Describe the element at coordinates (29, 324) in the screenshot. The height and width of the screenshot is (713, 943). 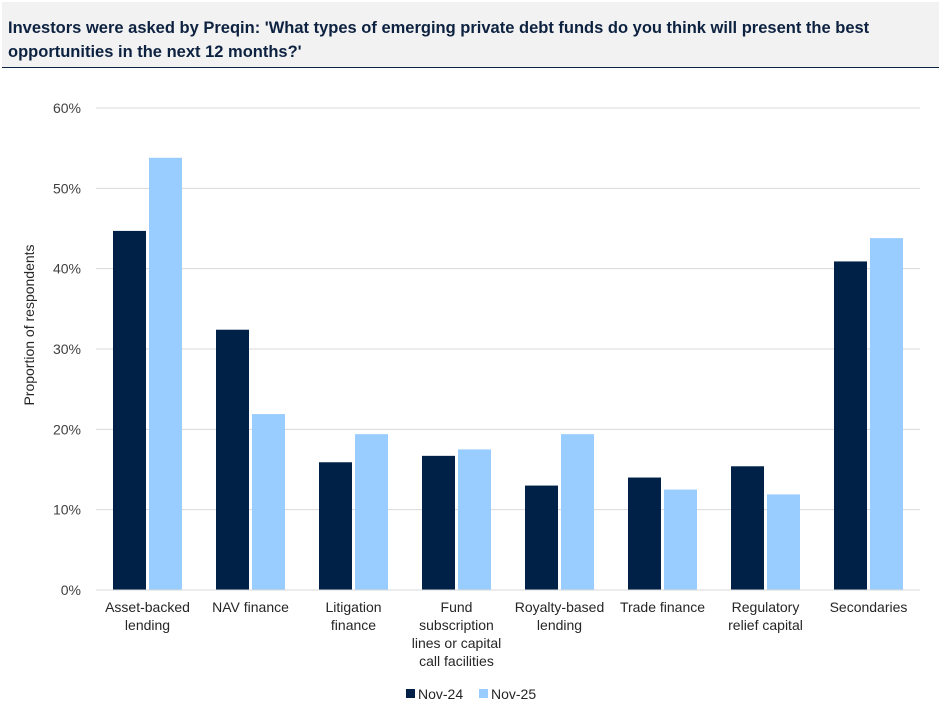
I see `y-axis-label: Proportion of respondents` at that location.